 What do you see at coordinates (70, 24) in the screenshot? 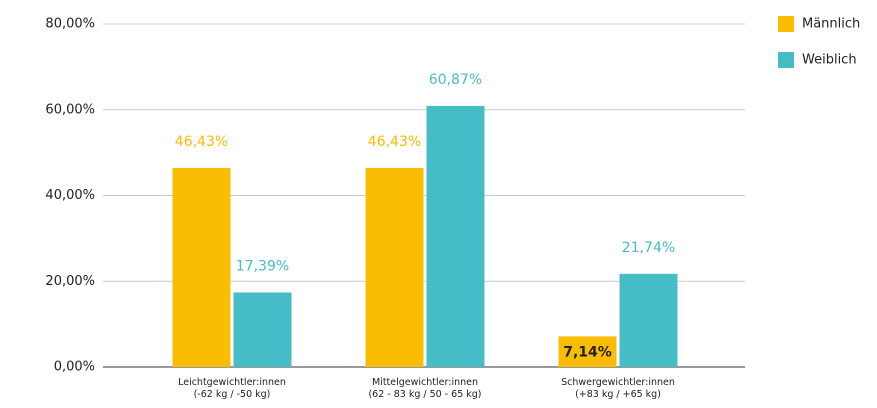
I see `y-tick-label: 80,00%` at bounding box center [70, 24].